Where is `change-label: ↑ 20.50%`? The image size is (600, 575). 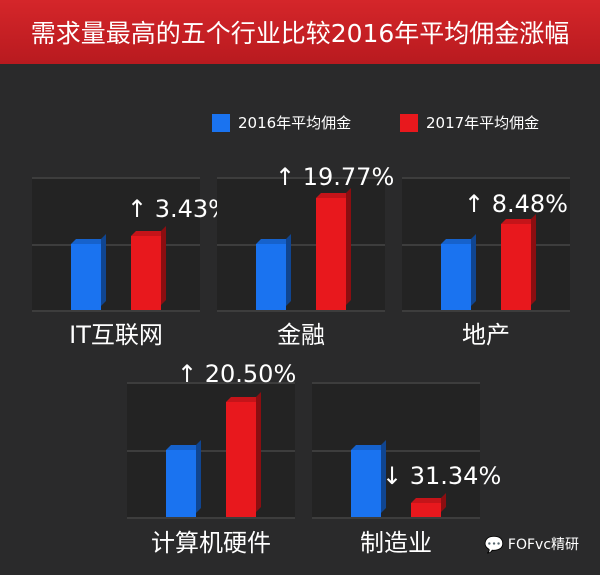
change-label: ↑ 20.50% is located at coordinates (237, 374).